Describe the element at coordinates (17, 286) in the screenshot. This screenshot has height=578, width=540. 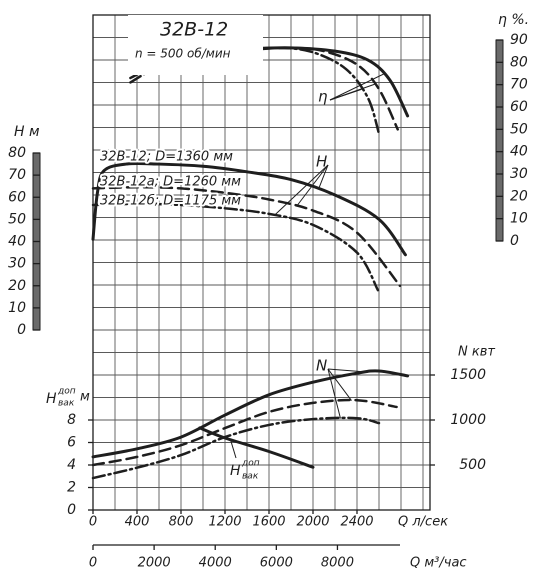
I see `y-tick-label: 20` at that location.